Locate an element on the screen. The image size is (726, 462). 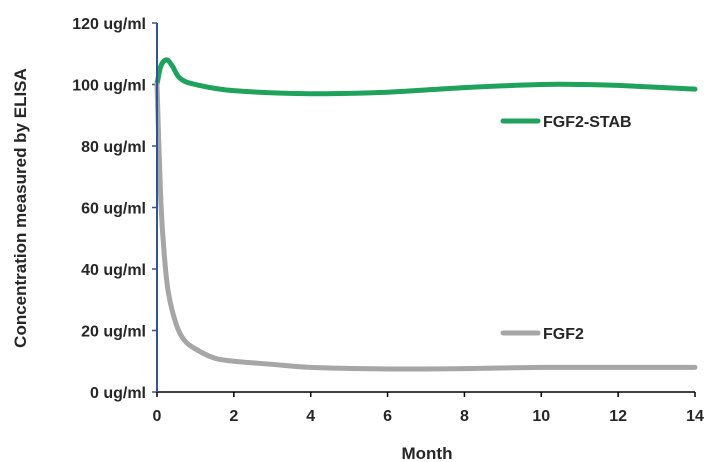
y-tick-label: 0 ug/ml is located at coordinates (118, 393).